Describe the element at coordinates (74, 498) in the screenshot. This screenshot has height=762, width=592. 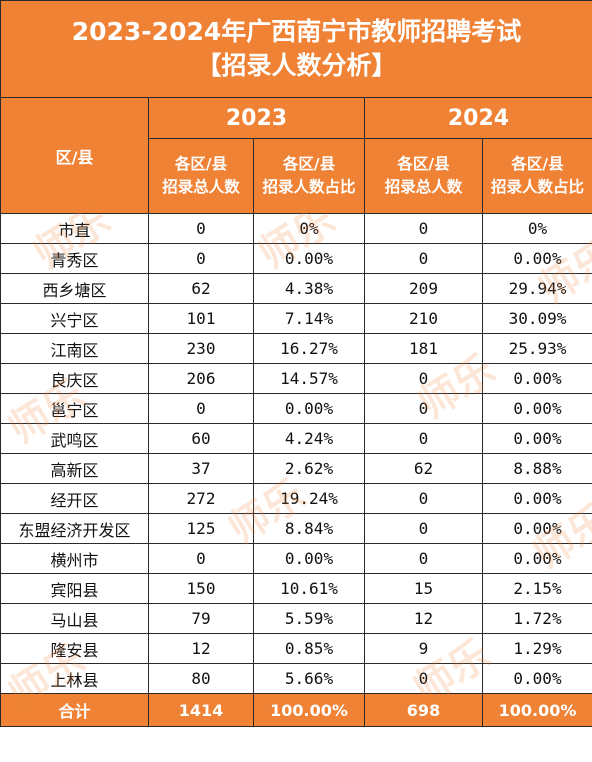
I see `district-name: 经开区` at that location.